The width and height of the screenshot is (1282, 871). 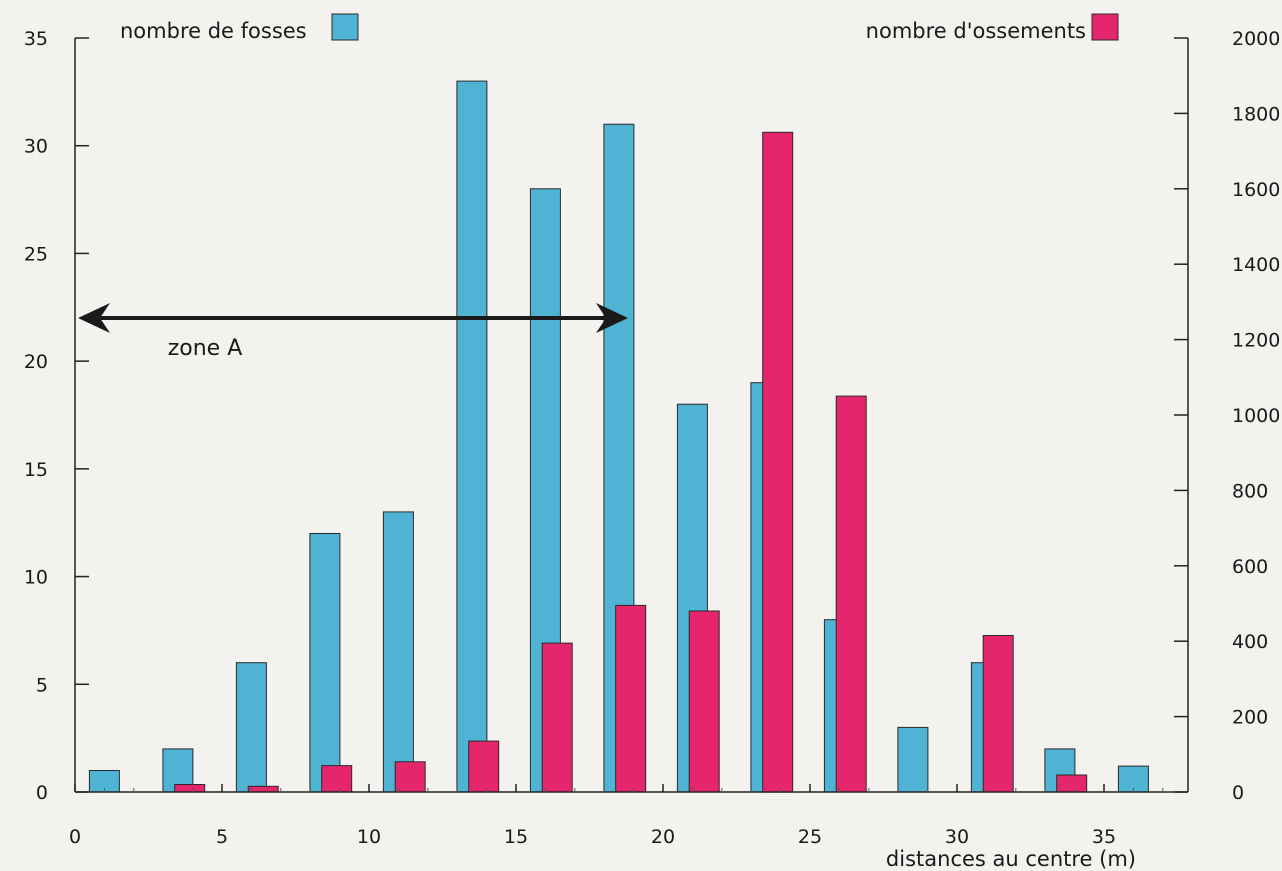 What do you see at coordinates (619, 28) in the screenshot?
I see `legend: nombre de fosses nombre d'ossements` at bounding box center [619, 28].